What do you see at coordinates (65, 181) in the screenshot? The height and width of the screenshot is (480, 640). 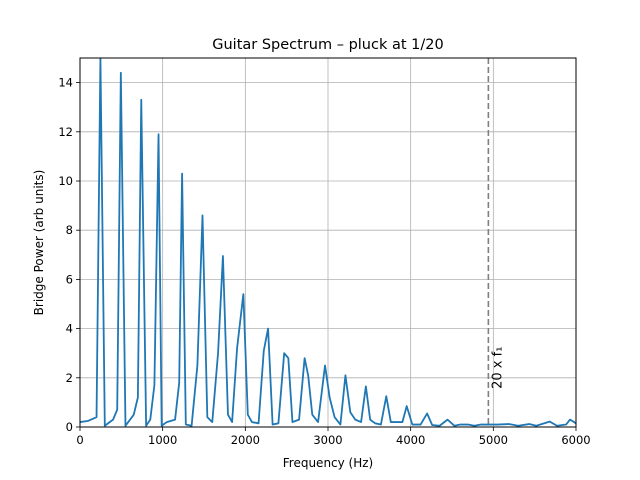 I see `y-tick-label: 10` at bounding box center [65, 181].